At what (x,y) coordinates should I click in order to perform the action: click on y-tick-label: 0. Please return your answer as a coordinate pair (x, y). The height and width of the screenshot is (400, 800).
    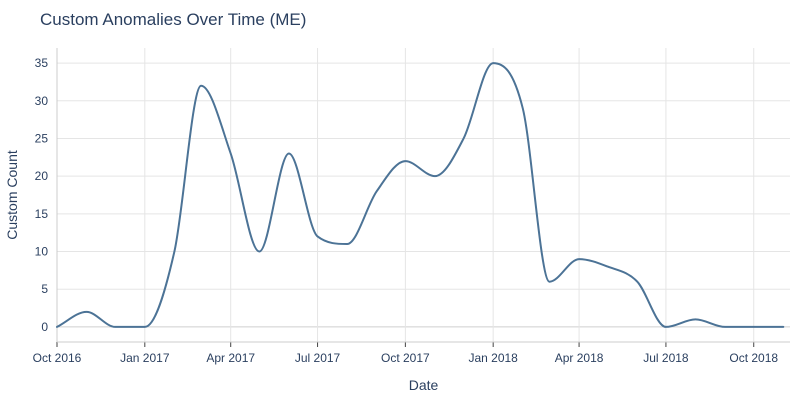
    Looking at the image, I should click on (44, 327).